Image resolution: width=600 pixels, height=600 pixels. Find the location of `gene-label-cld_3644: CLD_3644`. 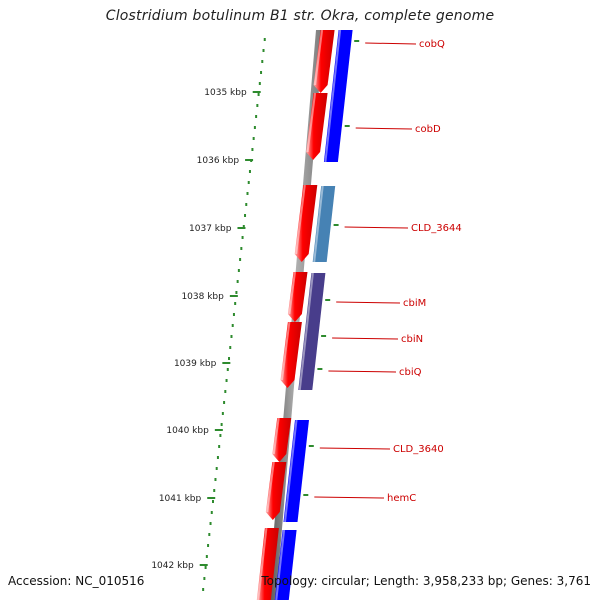

gene-label-cld_3644: CLD_3644 is located at coordinates (436, 228).